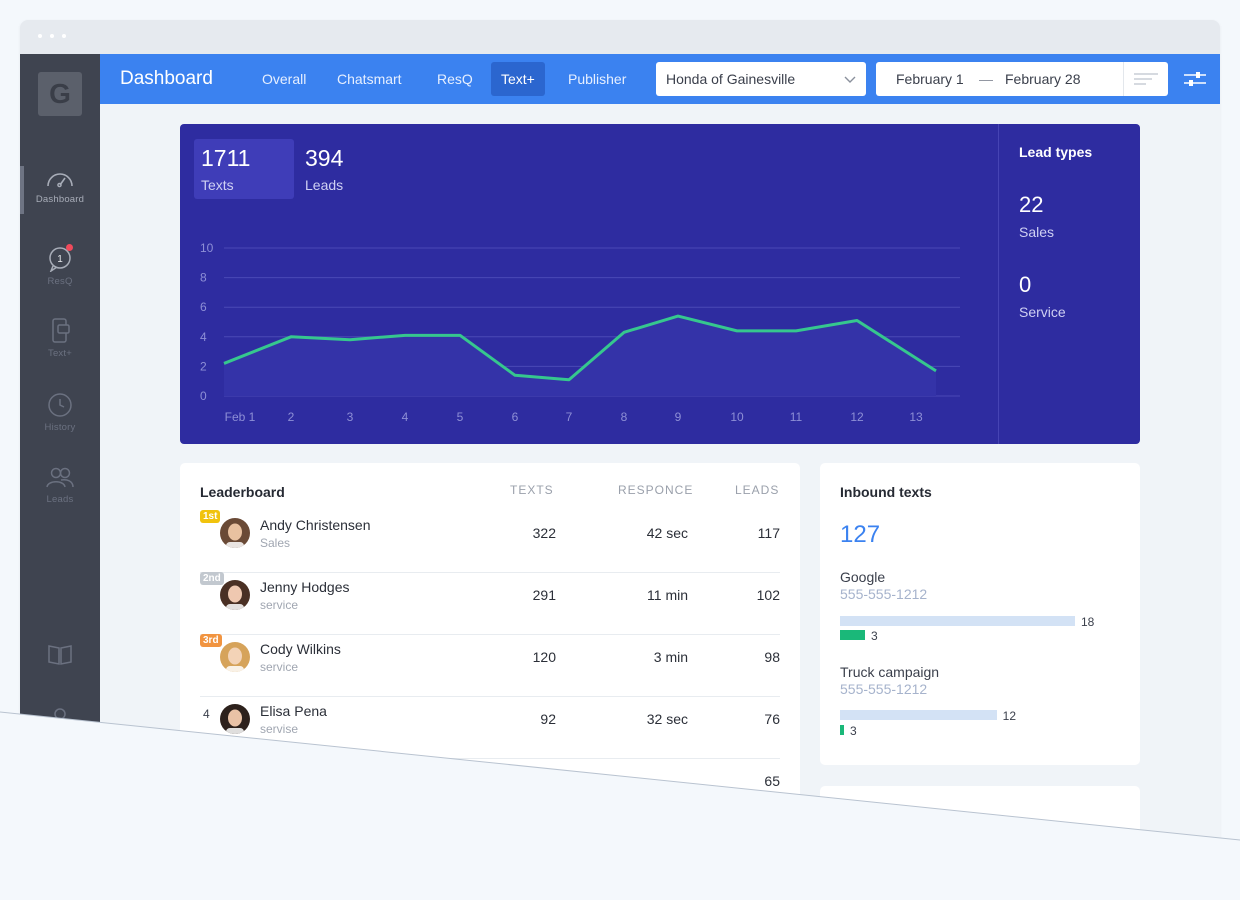 This screenshot has width=1240, height=900. I want to click on sort-lines-icon, so click(1146, 79).